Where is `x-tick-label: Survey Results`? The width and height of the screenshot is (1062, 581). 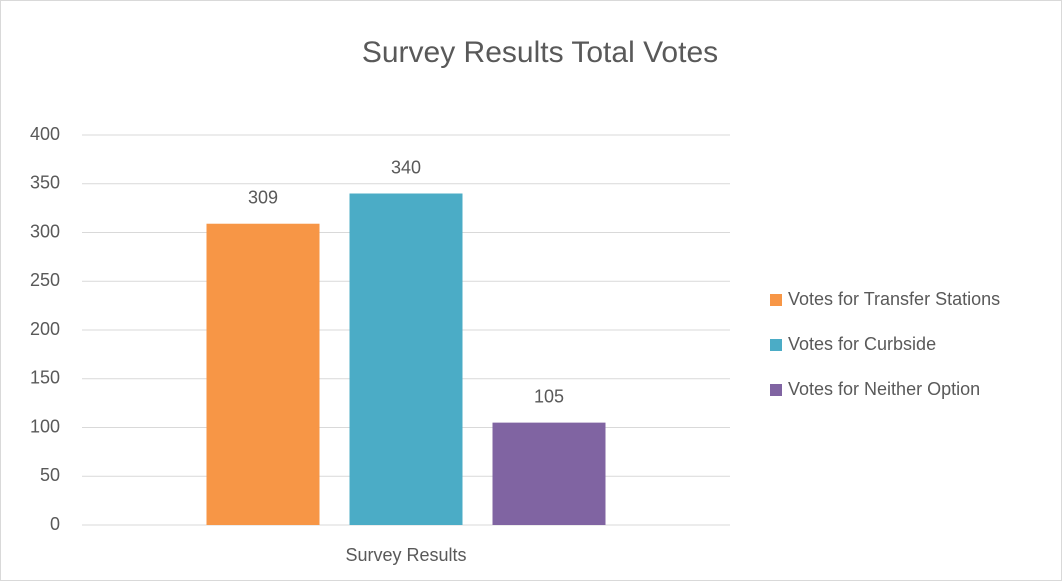 x-tick-label: Survey Results is located at coordinates (405, 555).